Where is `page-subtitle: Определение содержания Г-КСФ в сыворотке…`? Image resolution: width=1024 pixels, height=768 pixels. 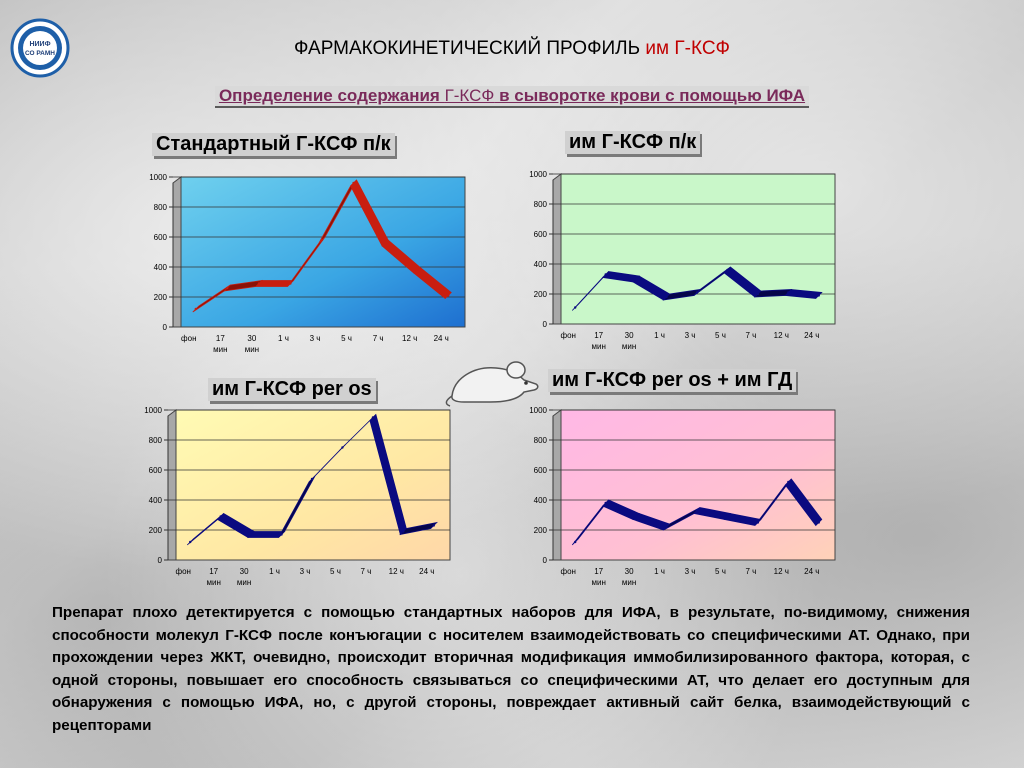 page-subtitle: Определение содержания Г-КСФ в сыворотке… is located at coordinates (512, 97).